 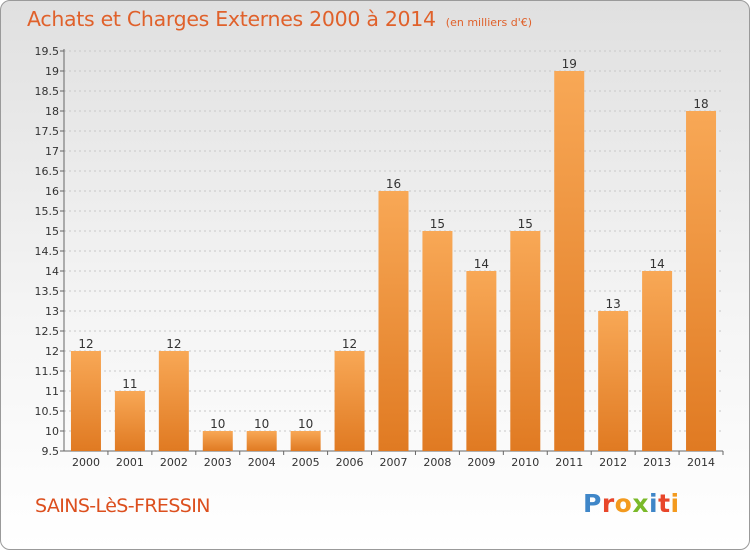 What do you see at coordinates (52, 111) in the screenshot?
I see `y-tick-label: 18` at bounding box center [52, 111].